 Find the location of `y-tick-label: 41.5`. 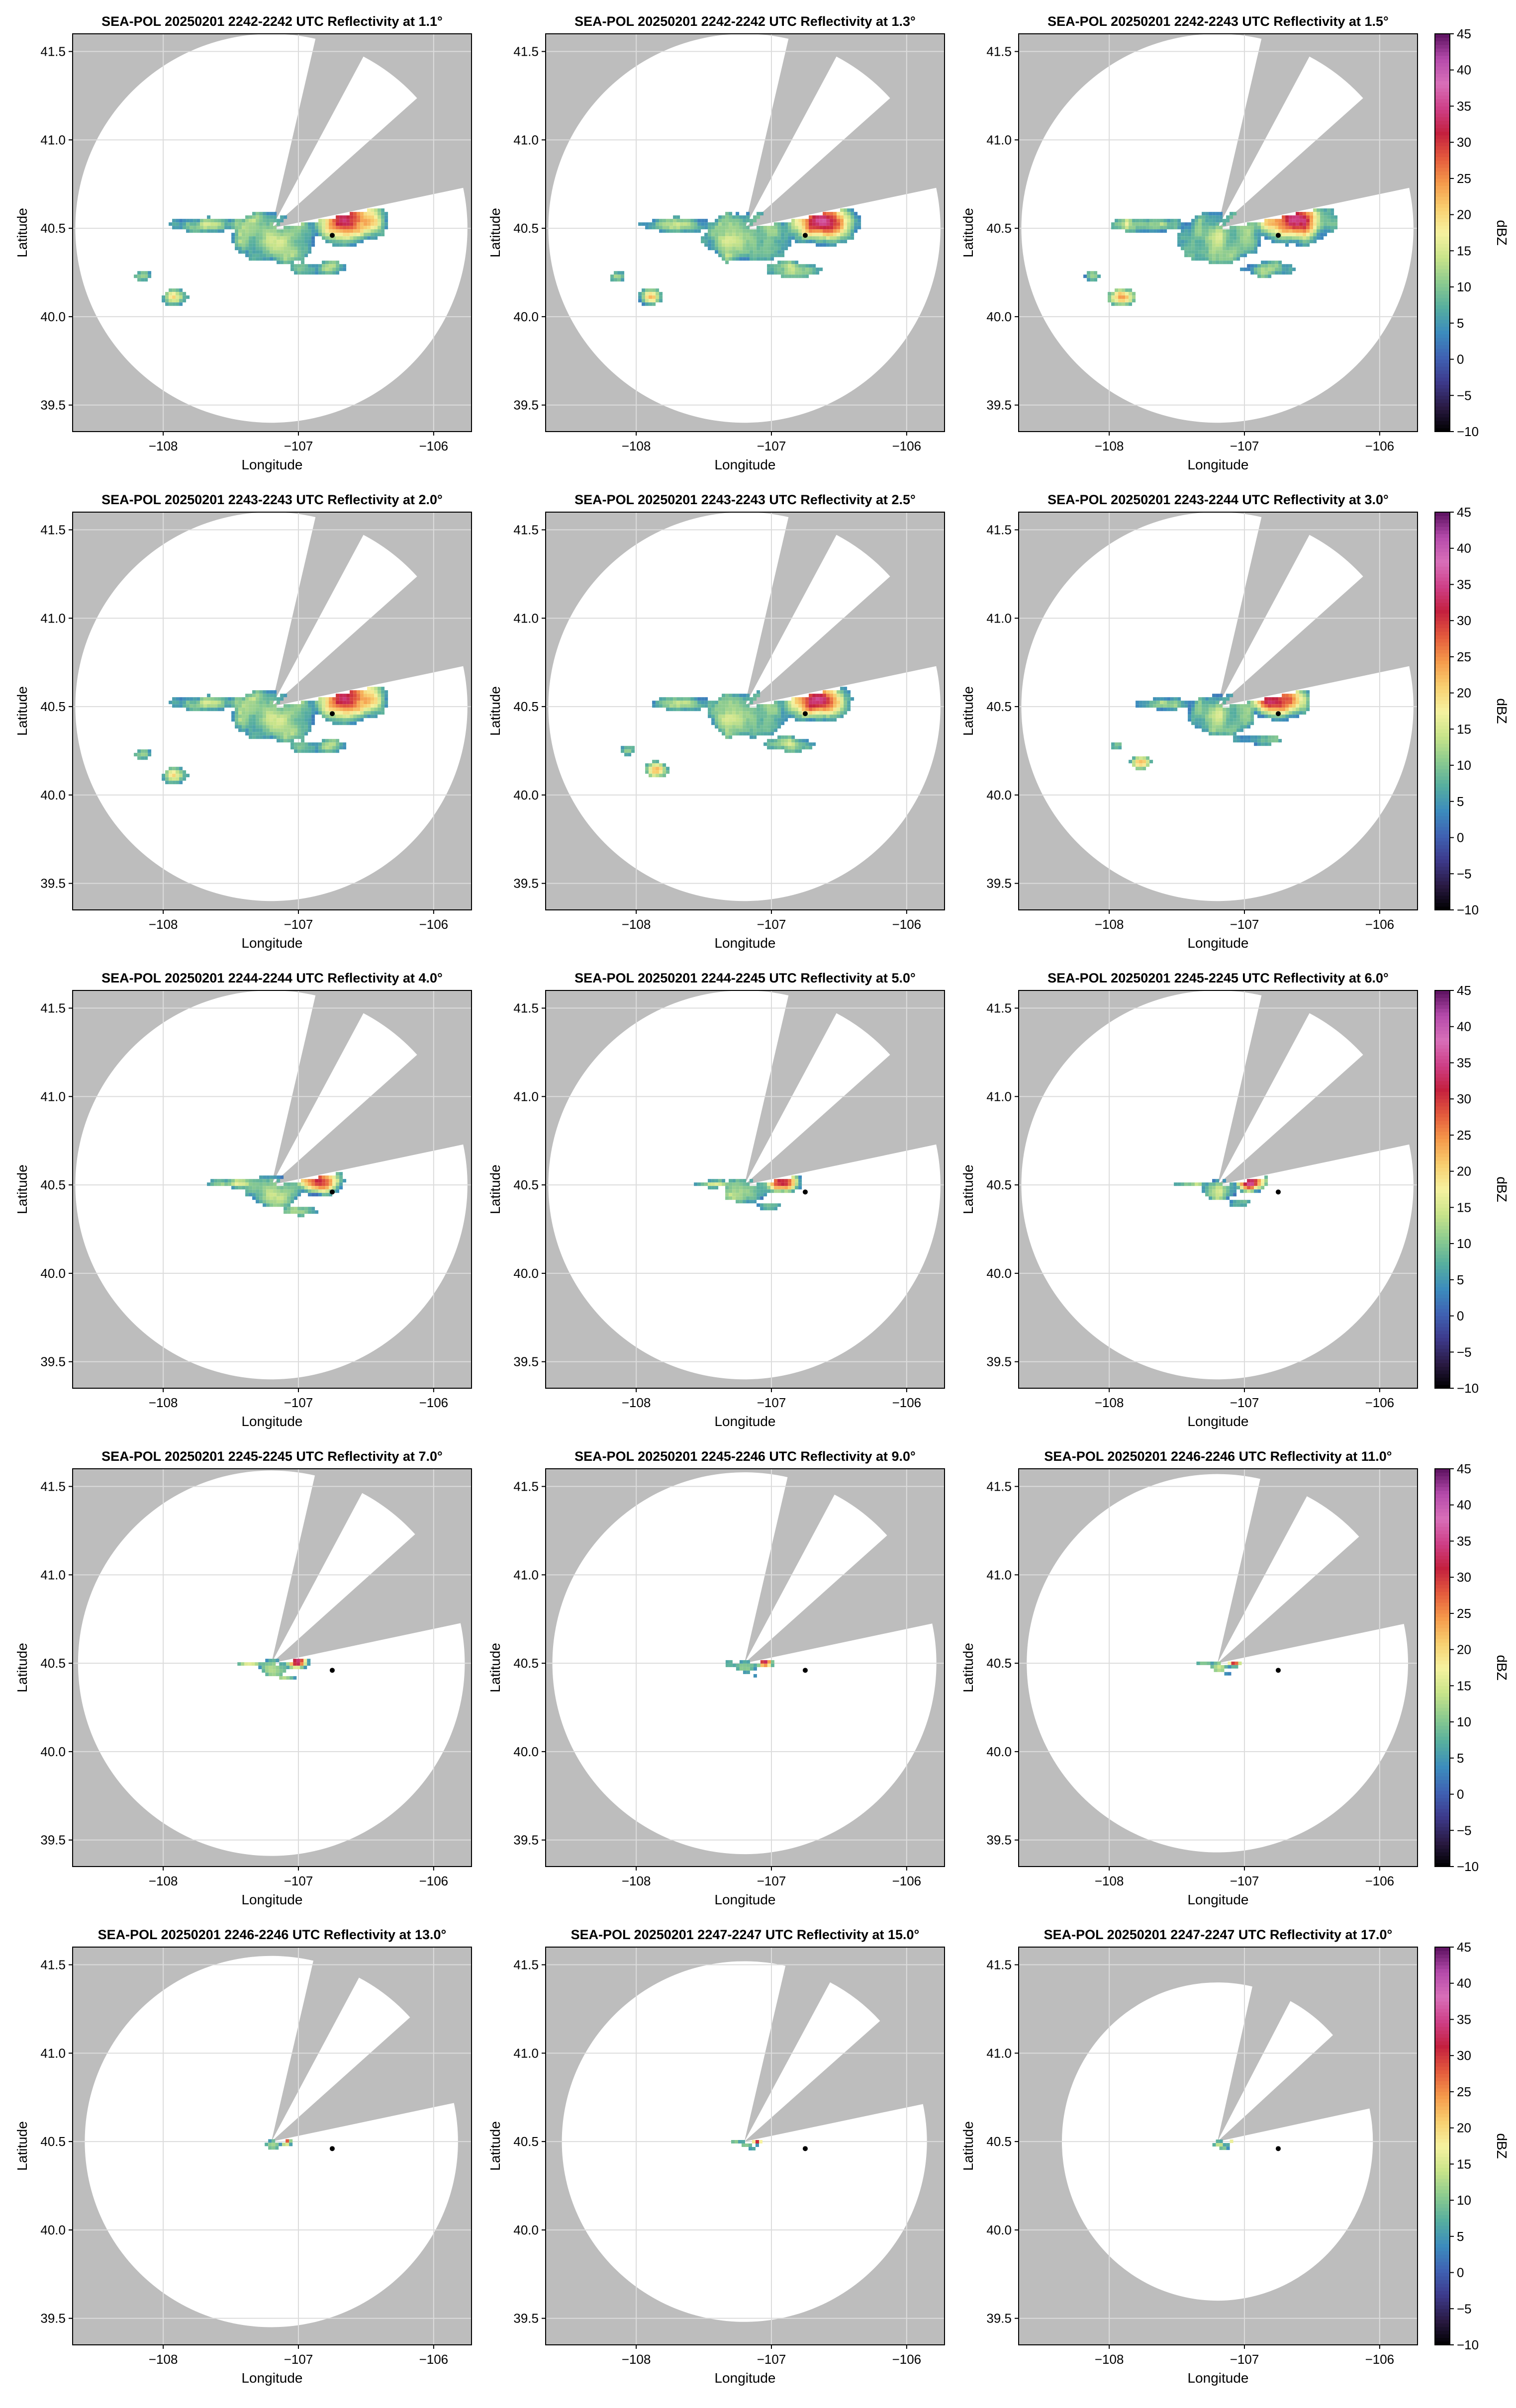

y-tick-label: 41.5 is located at coordinates (526, 1486).